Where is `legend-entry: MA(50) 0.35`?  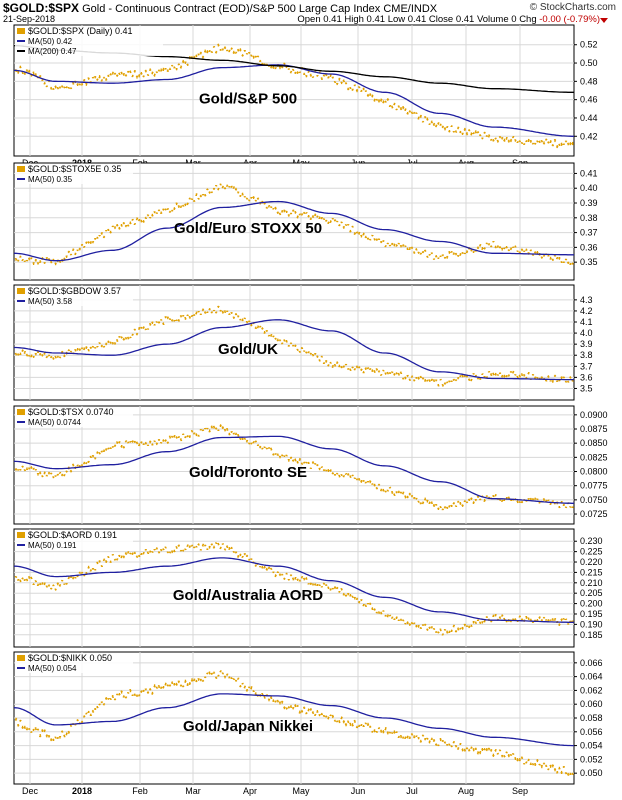
legend-entry: MA(50) 0.35 is located at coordinates (50, 179).